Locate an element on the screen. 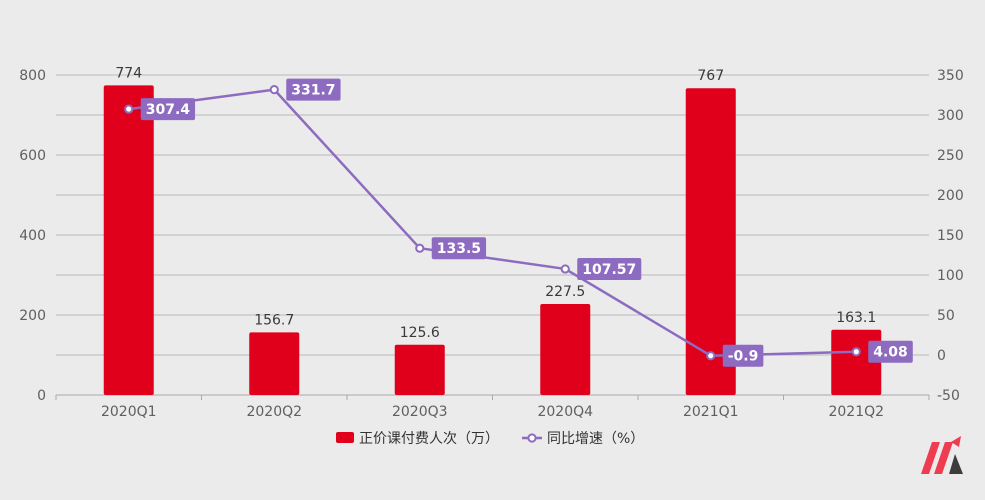 Image resolution: width=985 pixels, height=500 pixels. left-axis-tick: 800 is located at coordinates (32, 76).